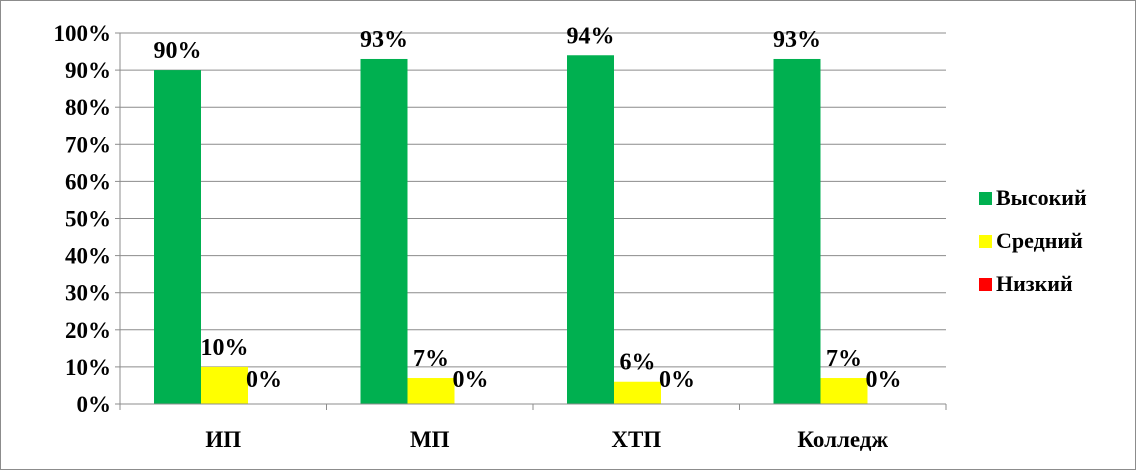 This screenshot has width=1136, height=474. I want to click on x-category-label: ХТП, so click(636, 439).